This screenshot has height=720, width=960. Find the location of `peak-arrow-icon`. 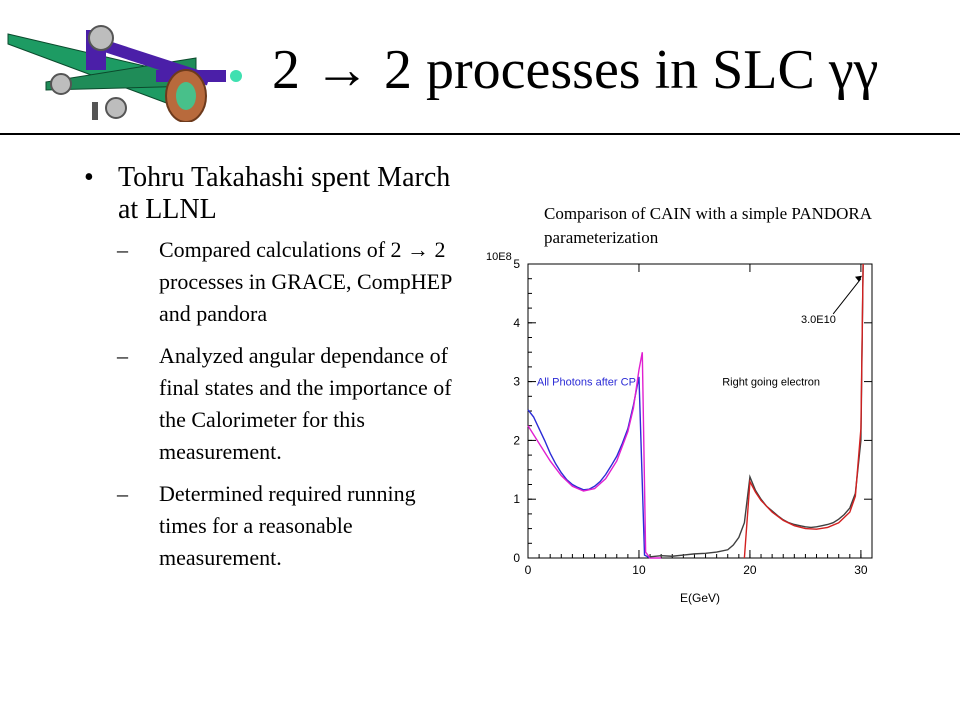

peak-arrow-icon is located at coordinates (847, 296).